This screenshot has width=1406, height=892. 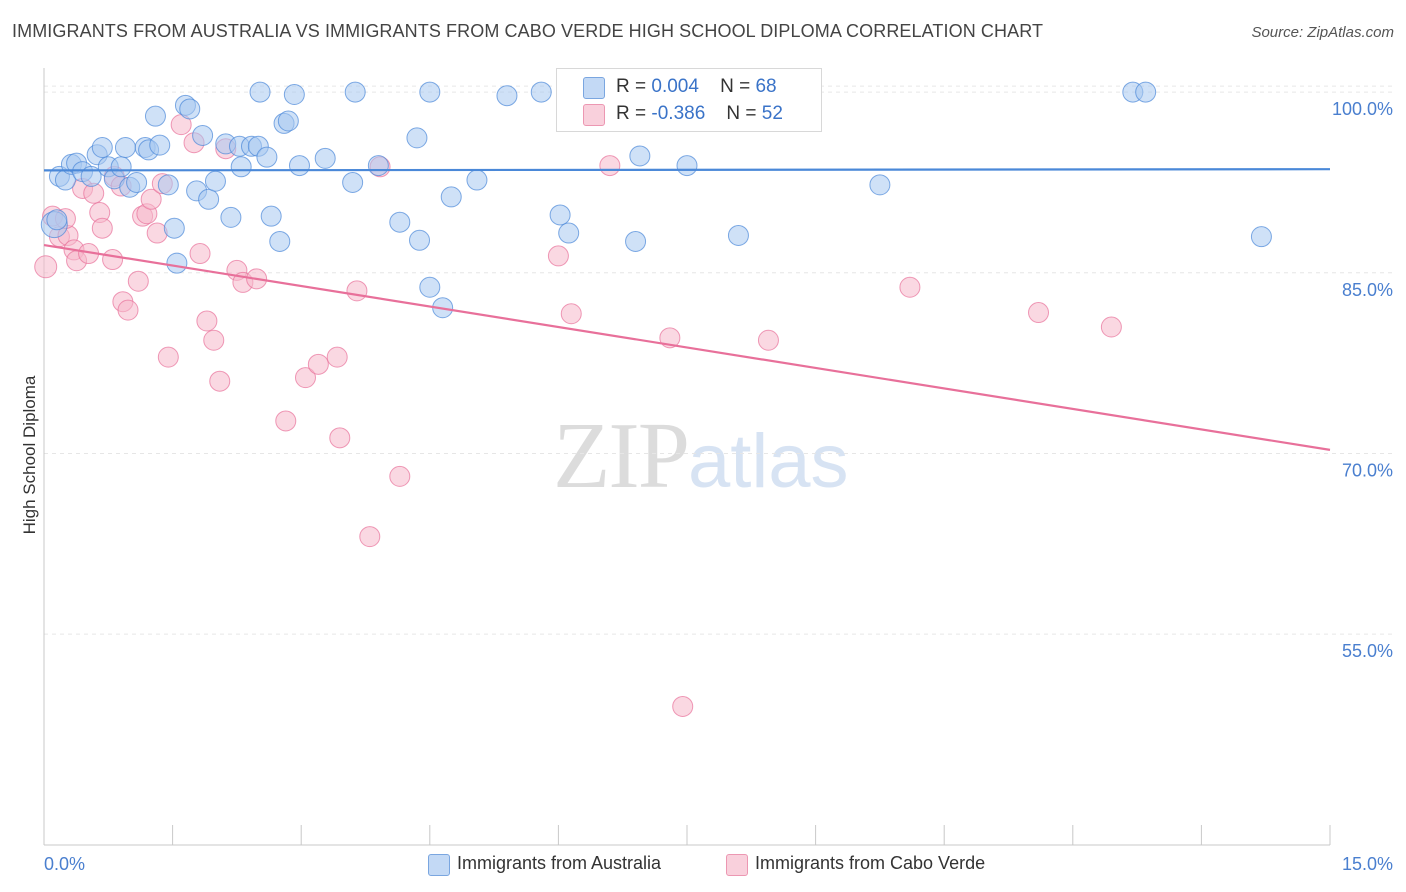 I want to click on stats-r-value: 0.004, so click(x=675, y=86).